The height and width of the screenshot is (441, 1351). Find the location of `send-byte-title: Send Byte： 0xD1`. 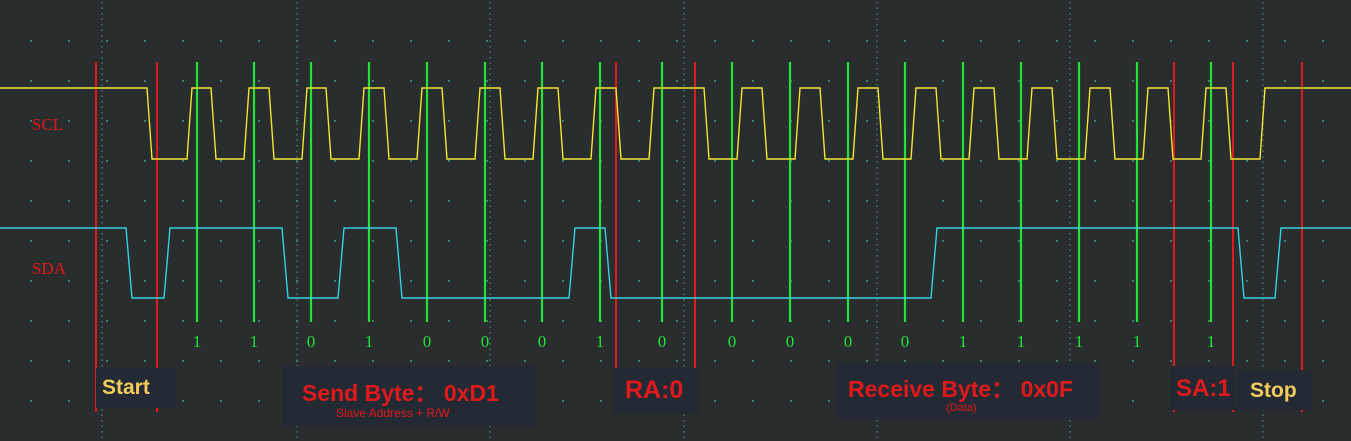

send-byte-title: Send Byte： 0xD1 is located at coordinates (400, 393).